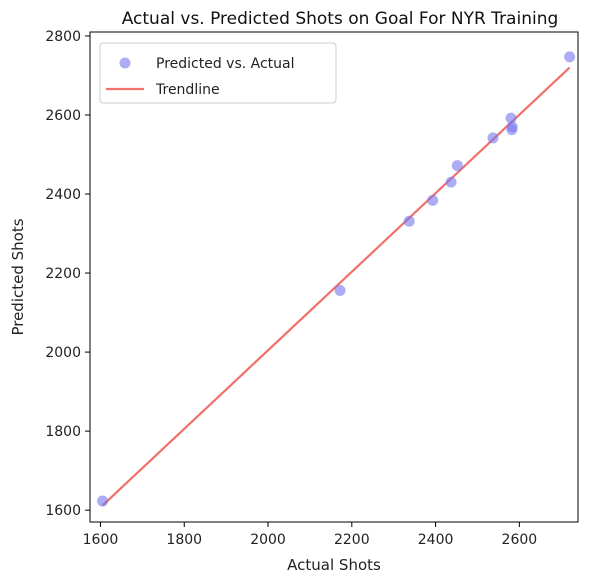 This screenshot has height=586, width=608. What do you see at coordinates (125, 63) in the screenshot?
I see `legend-marker-scatter` at bounding box center [125, 63].